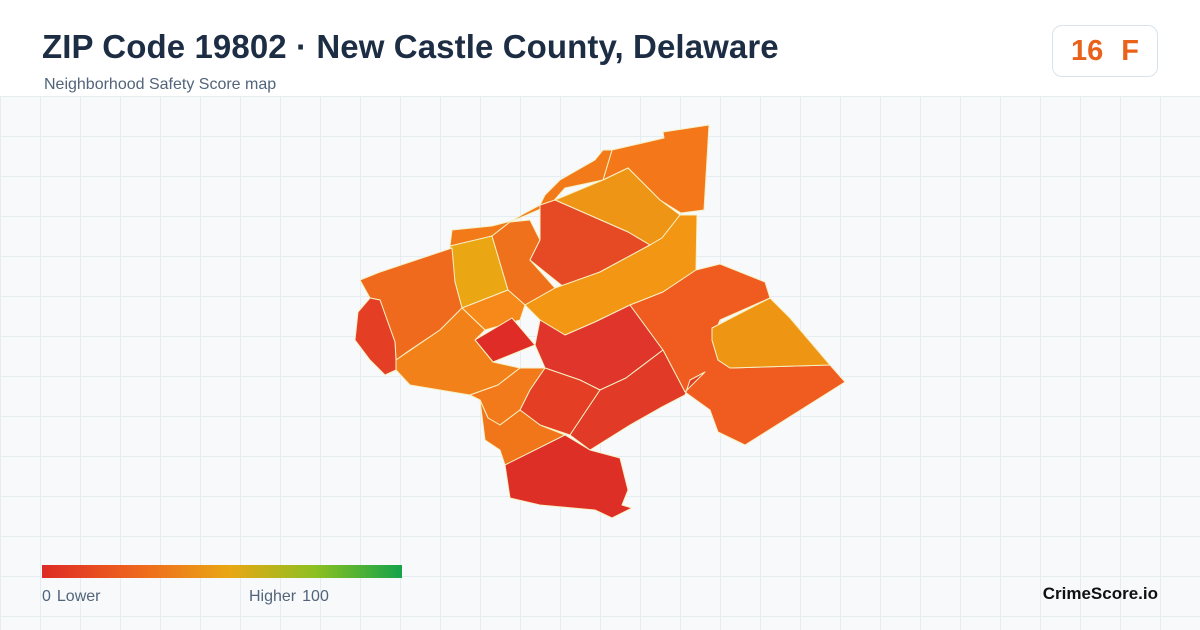 This screenshot has width=1200, height=630. I want to click on legend-high-text: Higher, so click(273, 596).